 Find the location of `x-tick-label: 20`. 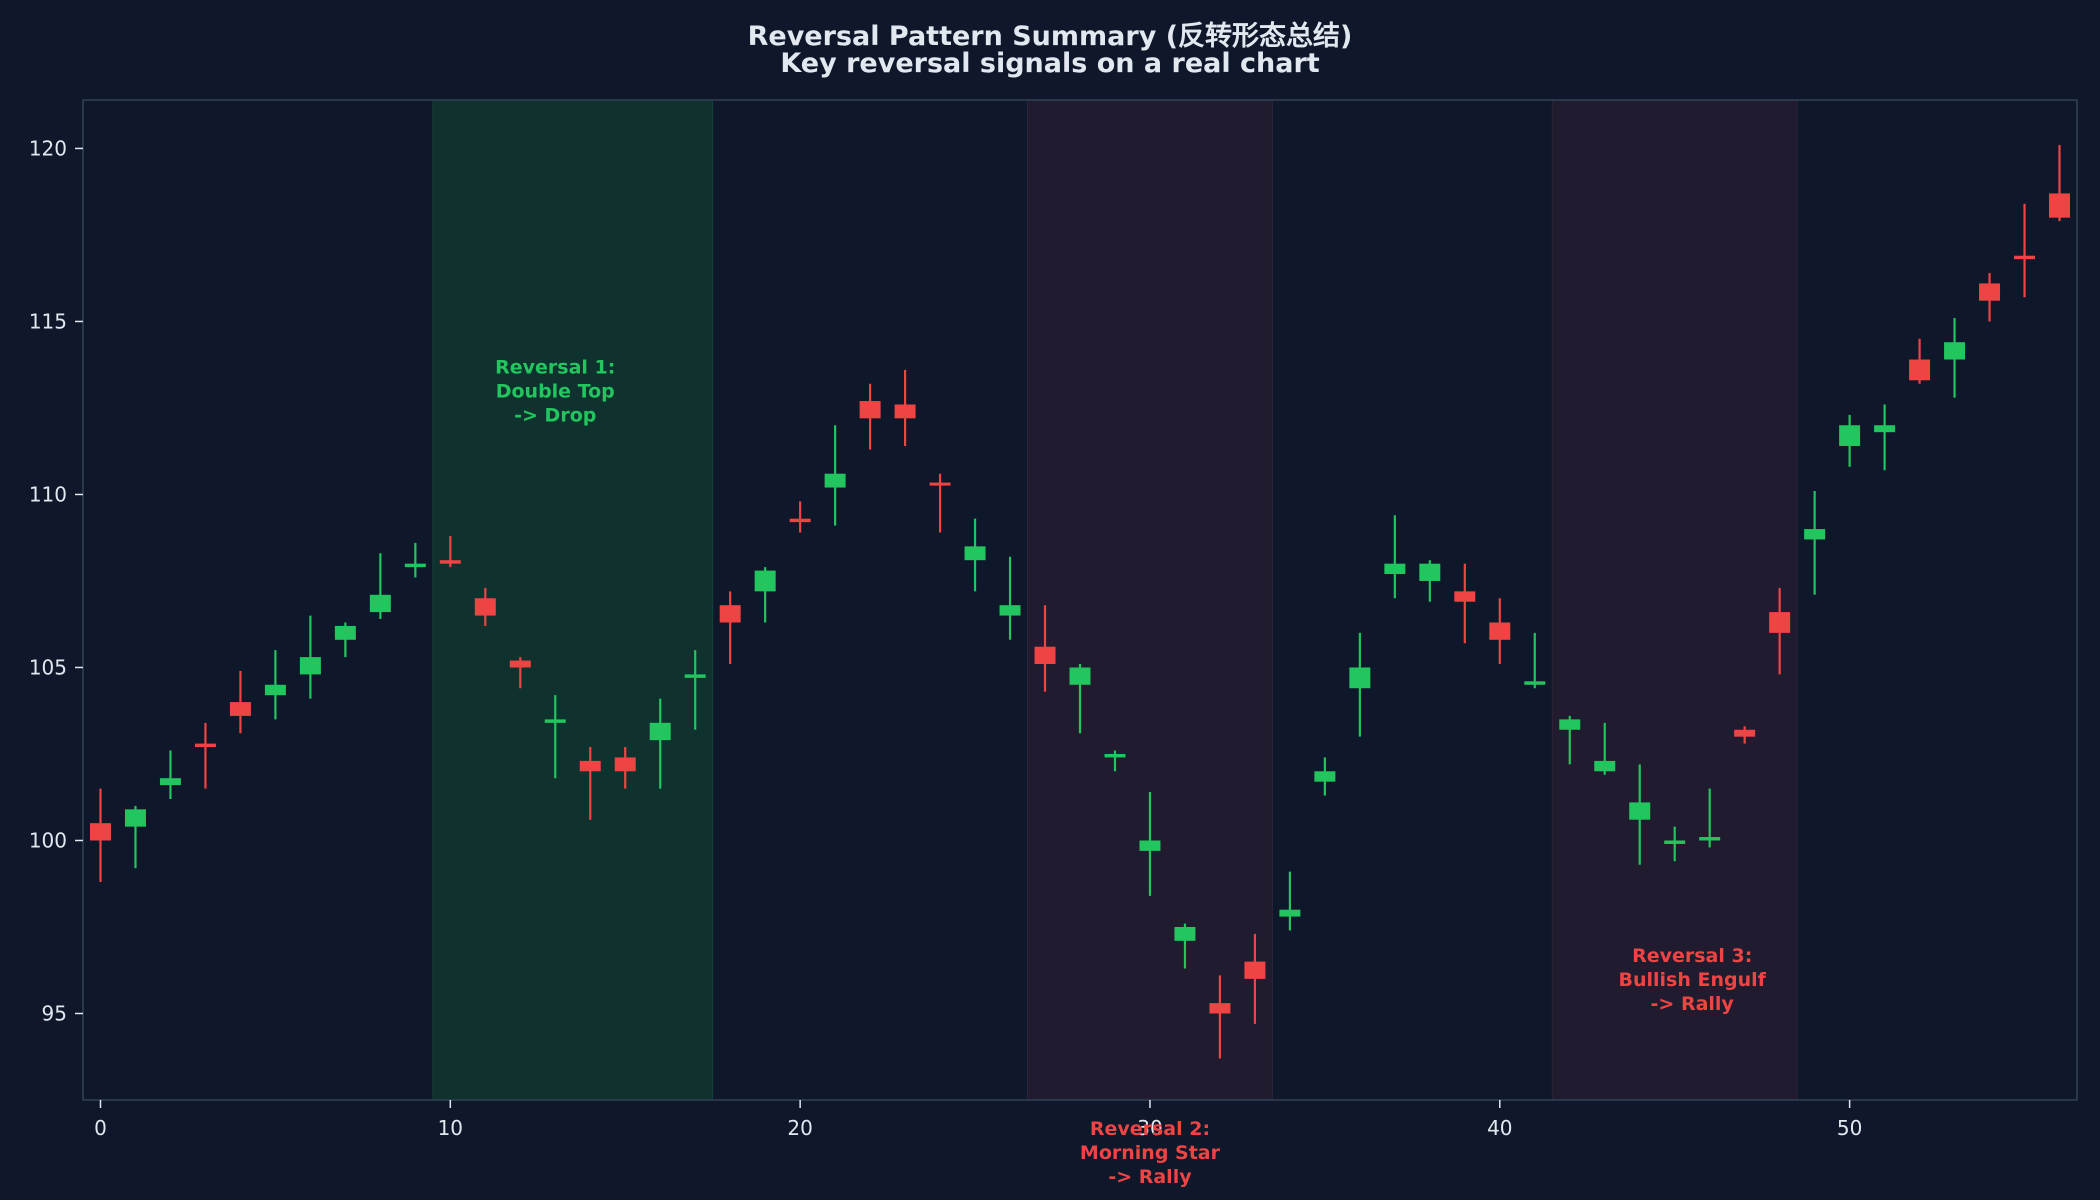

x-tick-label: 20 is located at coordinates (799, 1128).